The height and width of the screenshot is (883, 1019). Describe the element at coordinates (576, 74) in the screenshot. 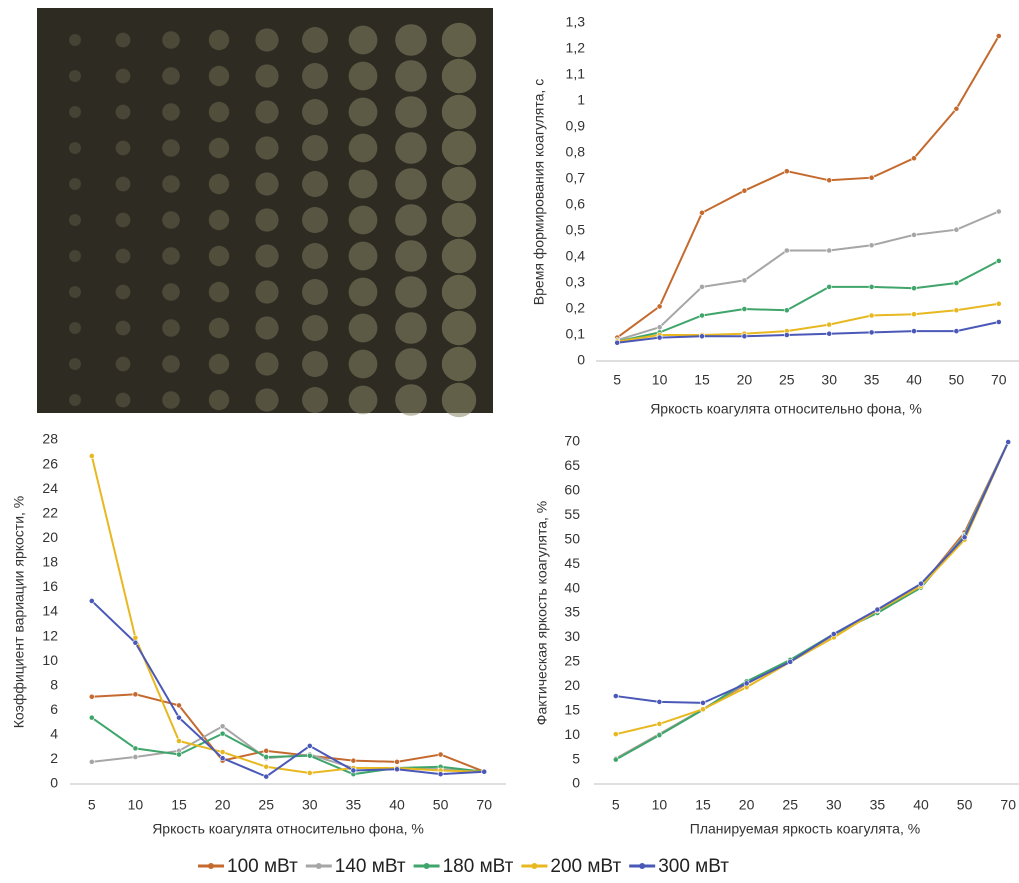

I see `y-tick-label: 1,1` at that location.